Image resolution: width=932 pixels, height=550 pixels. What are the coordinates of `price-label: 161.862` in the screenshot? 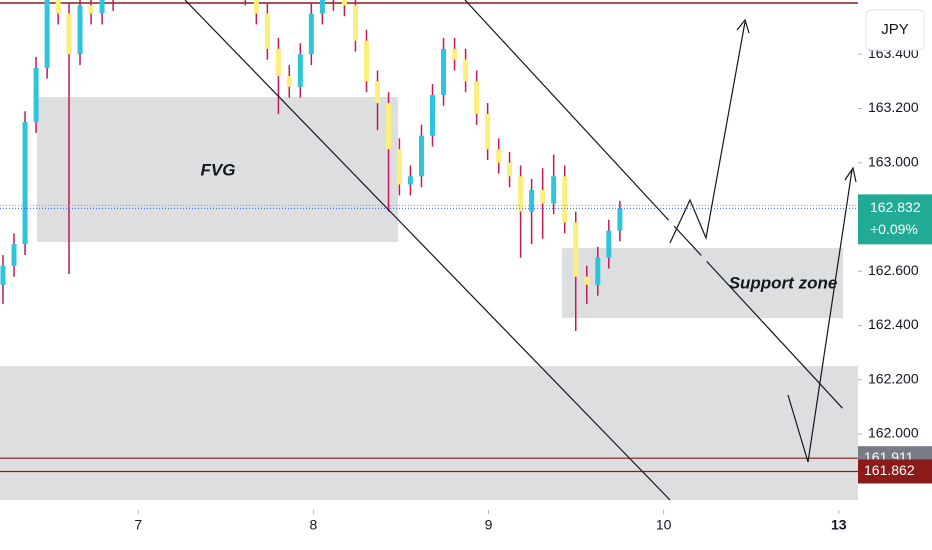 It's located at (889, 470).